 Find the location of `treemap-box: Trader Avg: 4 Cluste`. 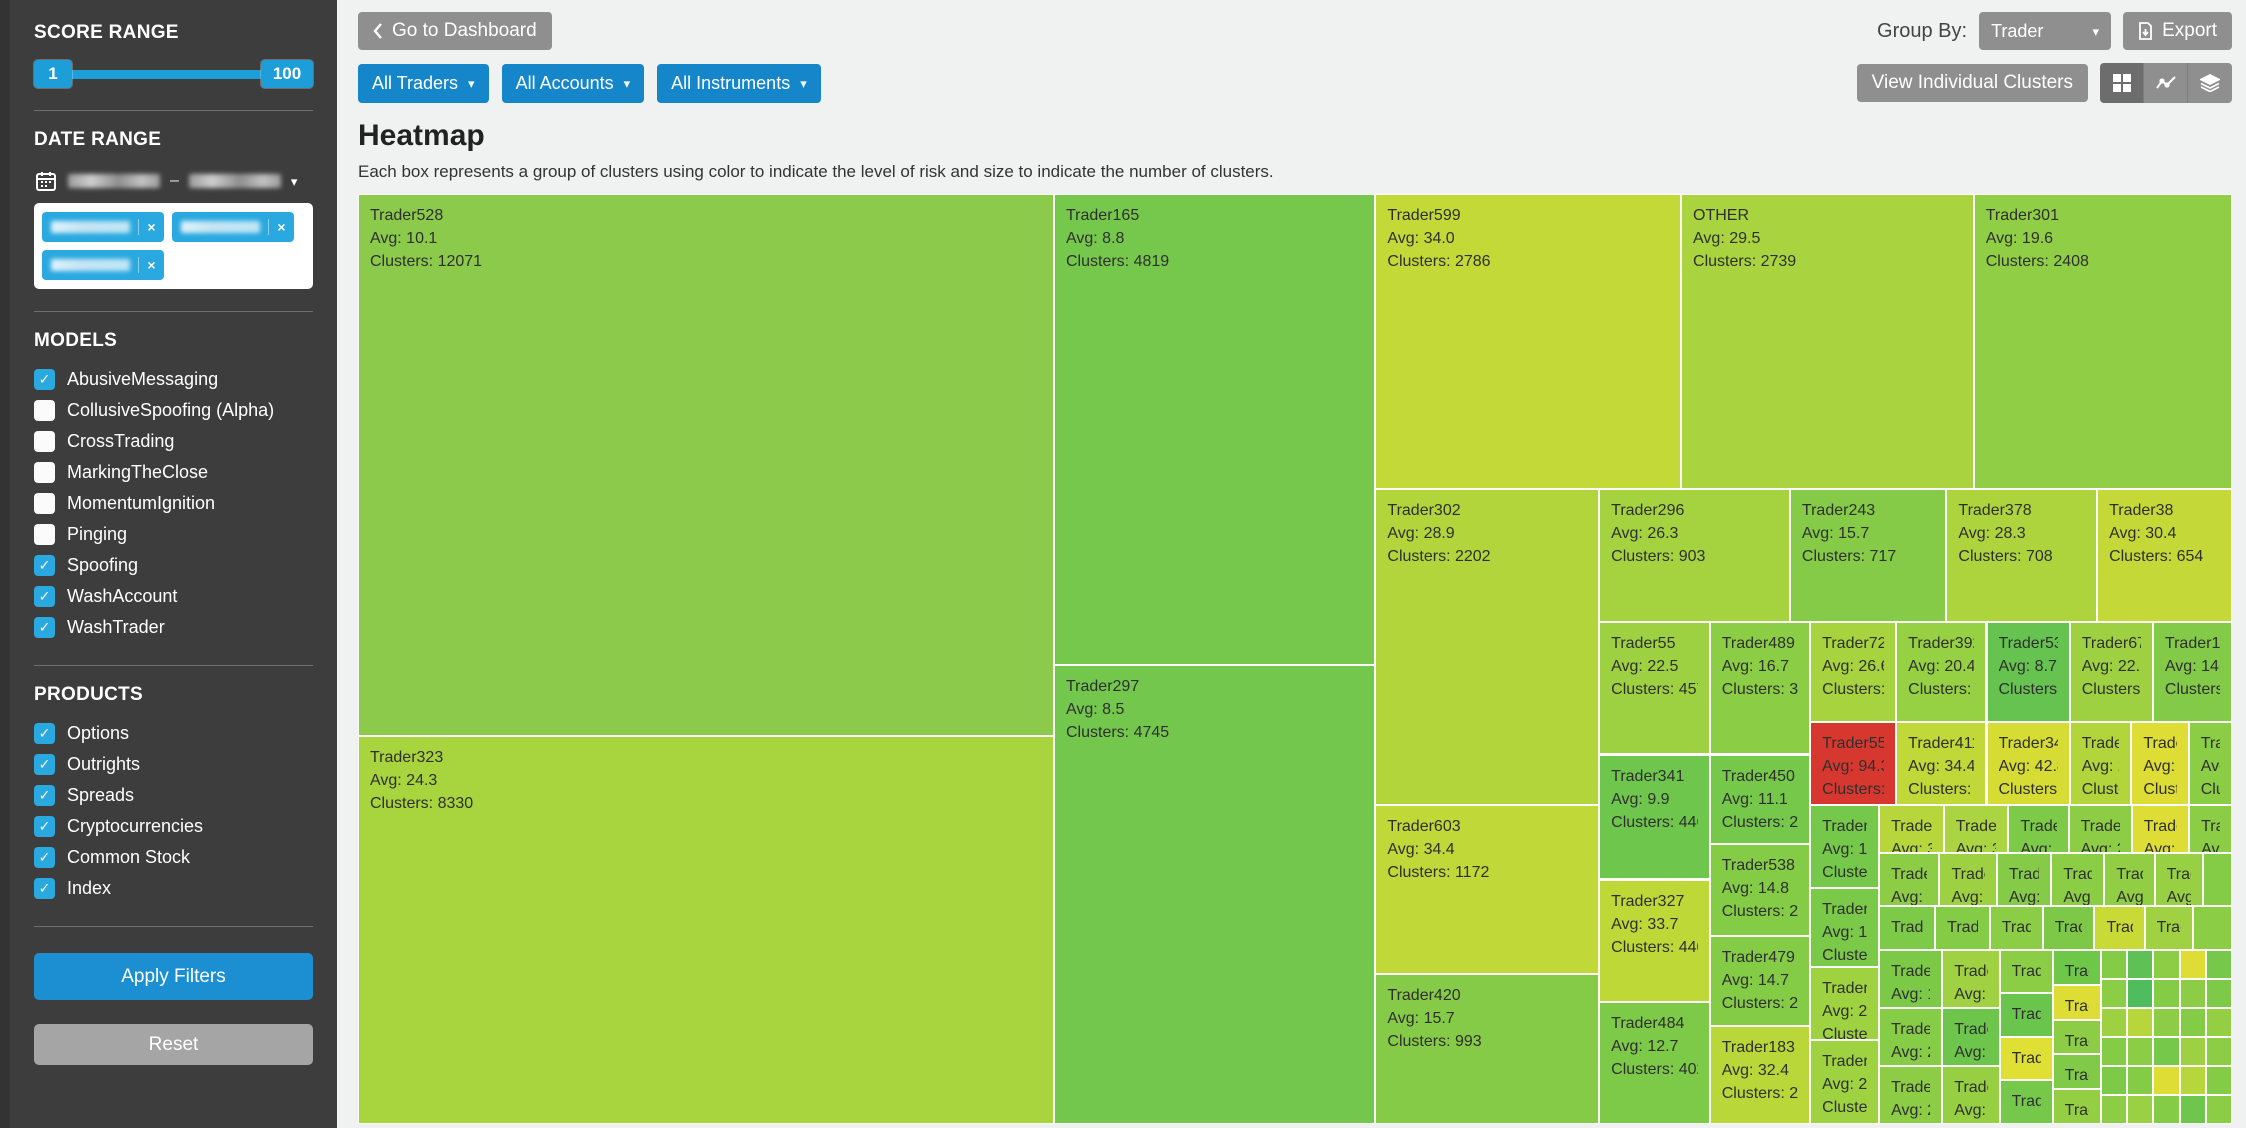

treemap-box: Trader Avg: 4 Cluste is located at coordinates (2160, 764).